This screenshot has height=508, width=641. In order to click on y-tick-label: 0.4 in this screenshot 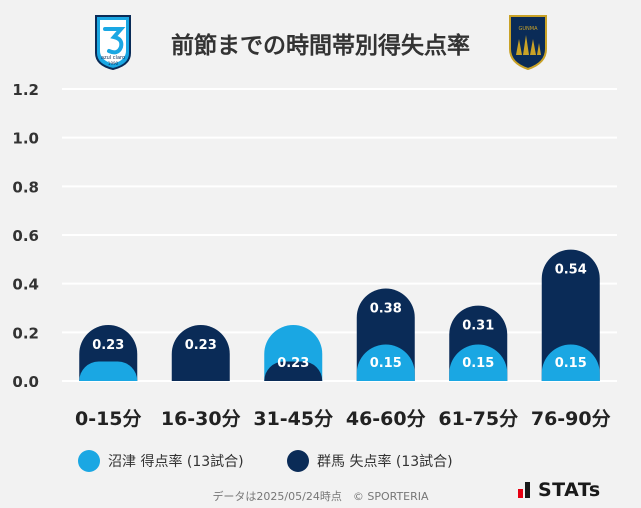, I will do `click(25, 285)`.